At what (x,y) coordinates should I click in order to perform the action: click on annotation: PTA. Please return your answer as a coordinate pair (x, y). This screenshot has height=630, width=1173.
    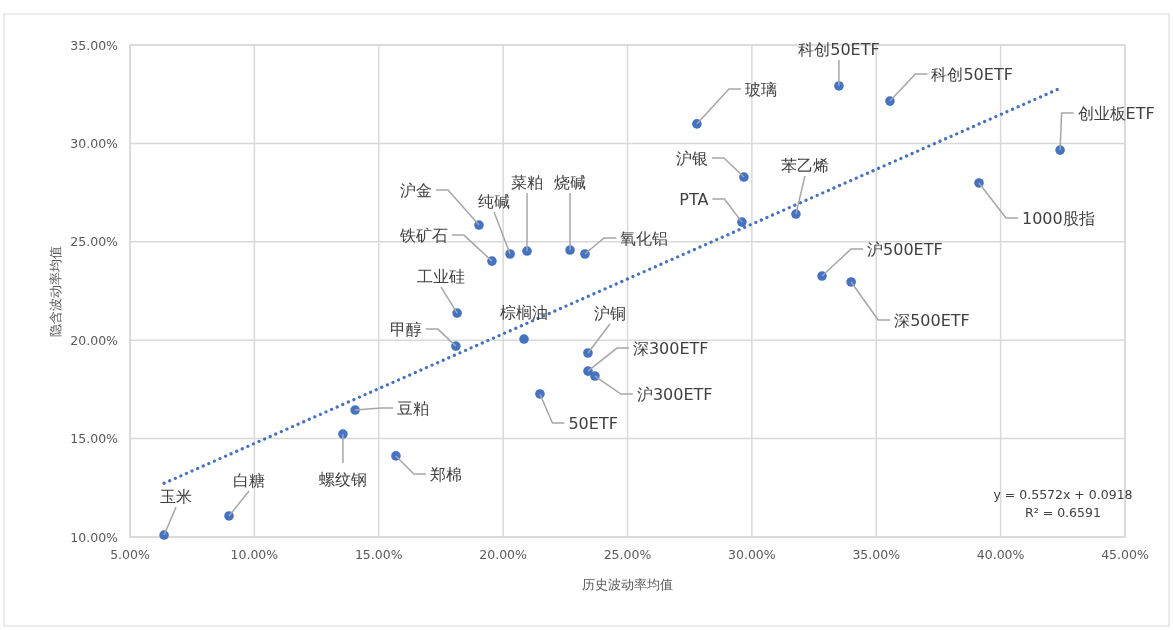
    Looking at the image, I should click on (694, 200).